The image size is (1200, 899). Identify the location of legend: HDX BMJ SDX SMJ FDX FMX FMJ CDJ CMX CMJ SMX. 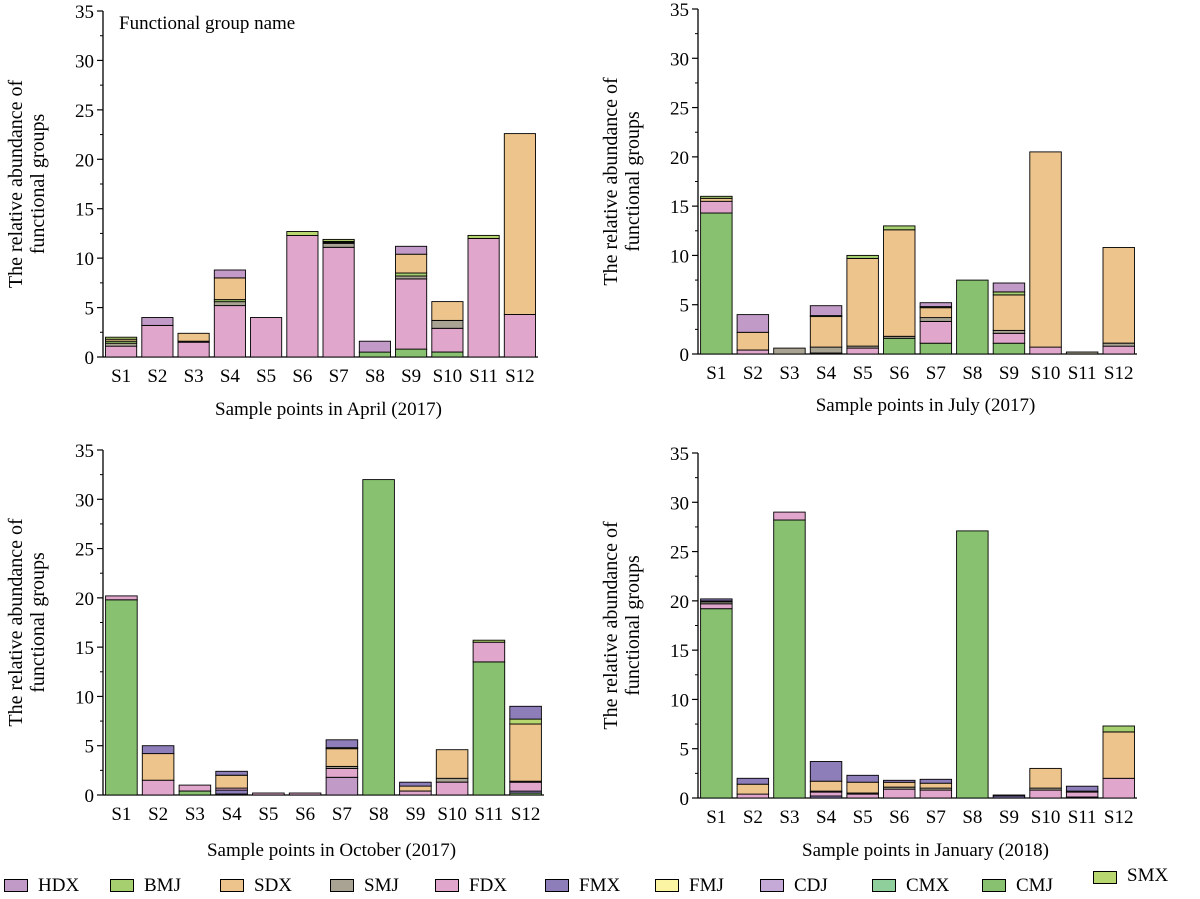
(600, 881).